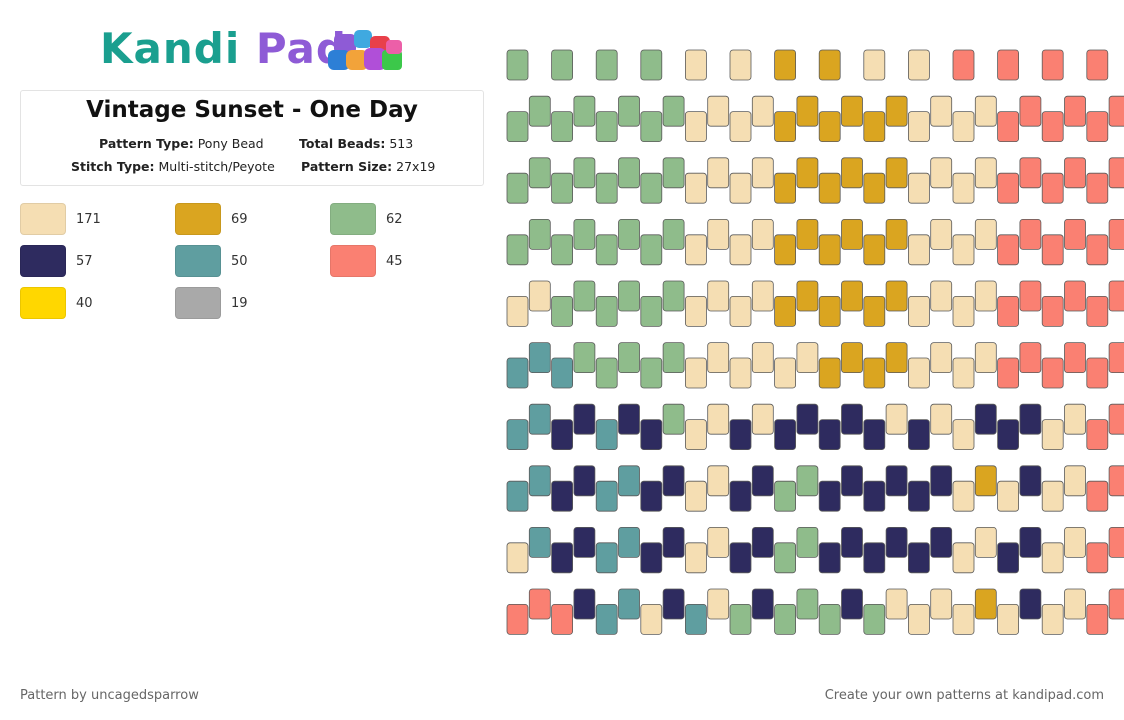 The image size is (1124, 720). I want to click on legend-item: 50, so click(211, 261).